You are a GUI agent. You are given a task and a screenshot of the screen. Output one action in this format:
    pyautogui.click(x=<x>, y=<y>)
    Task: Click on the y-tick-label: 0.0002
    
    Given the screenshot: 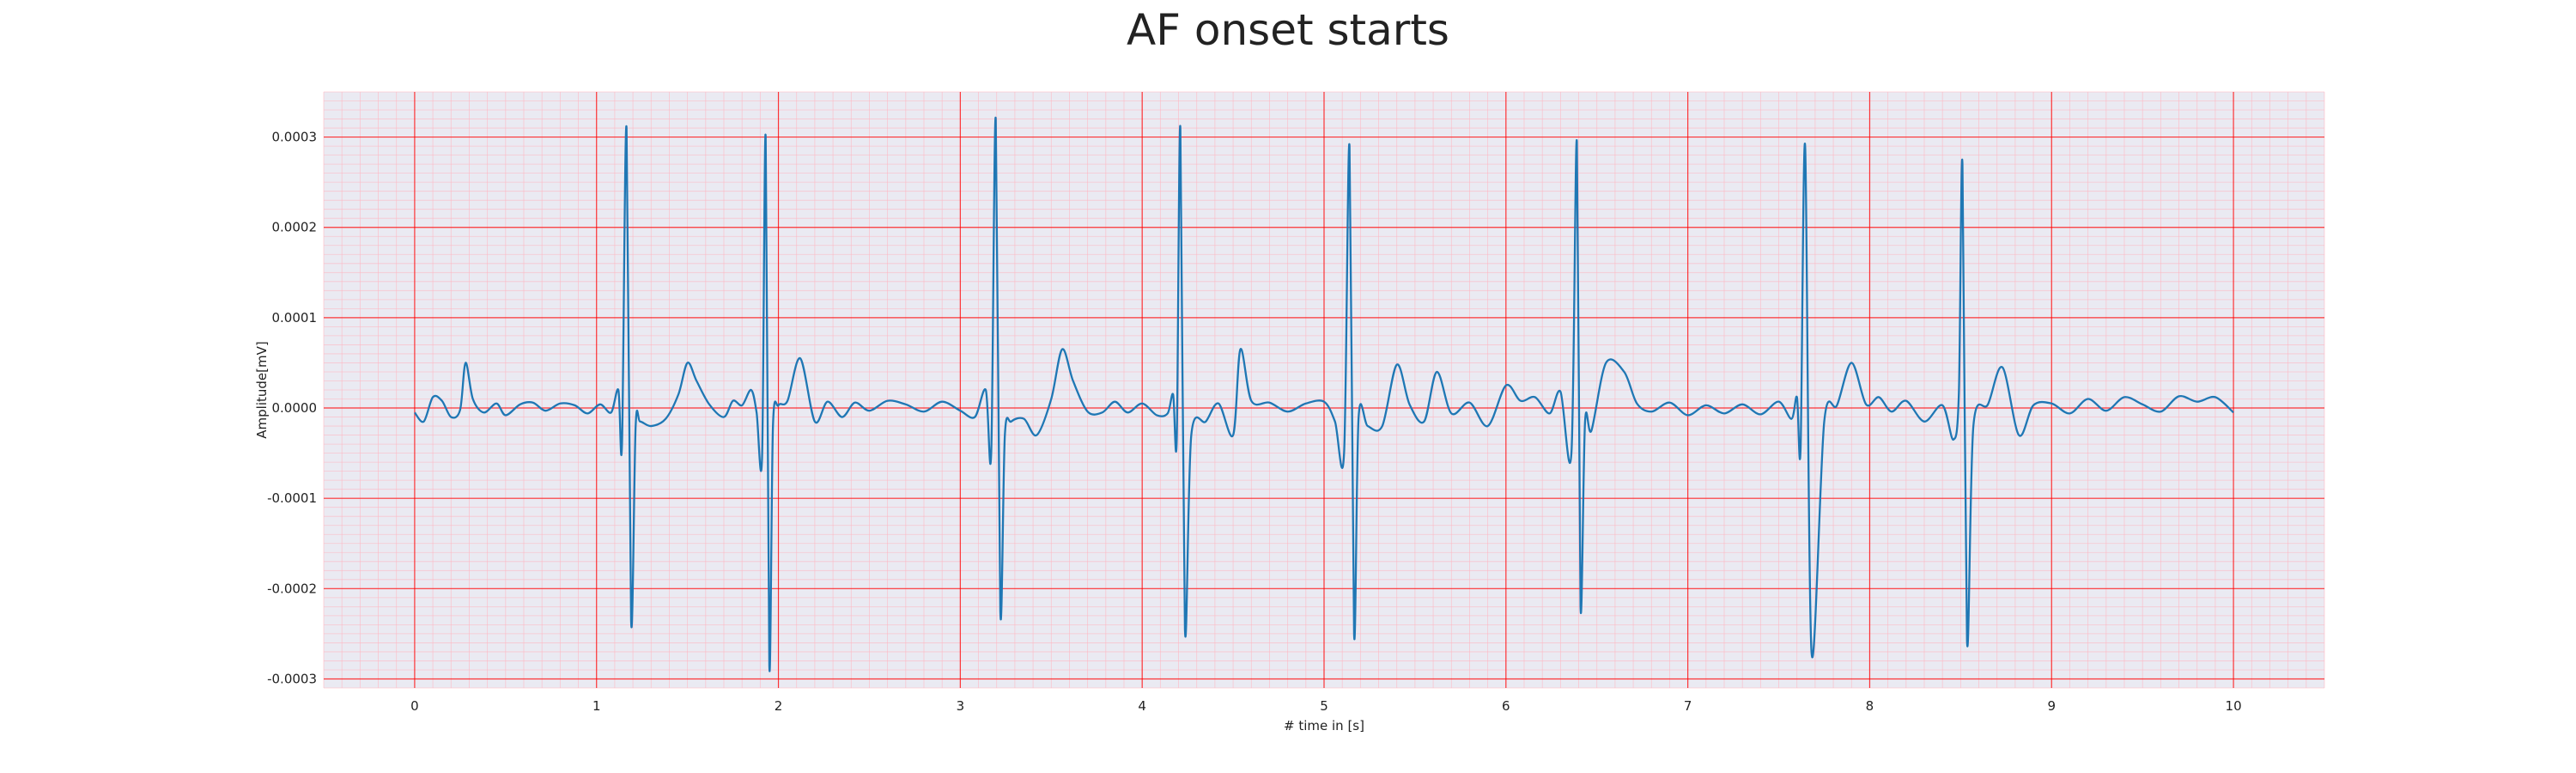 What is the action you would take?
    pyautogui.click(x=295, y=227)
    